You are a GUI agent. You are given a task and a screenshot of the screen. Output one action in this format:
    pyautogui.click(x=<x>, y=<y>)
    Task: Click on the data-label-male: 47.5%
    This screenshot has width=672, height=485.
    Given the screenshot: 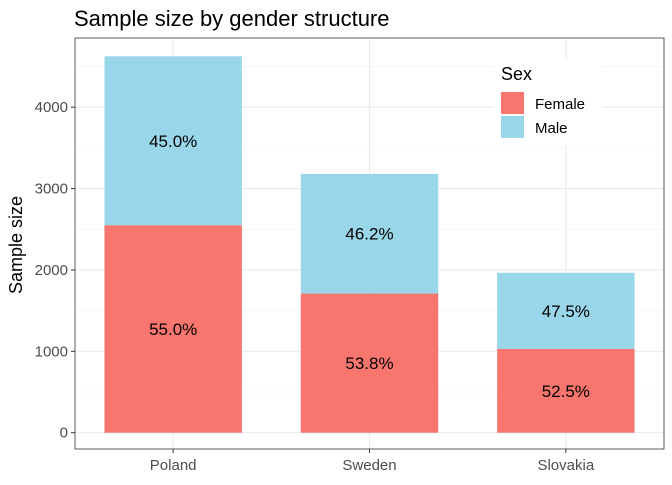 What is the action you would take?
    pyautogui.click(x=566, y=311)
    